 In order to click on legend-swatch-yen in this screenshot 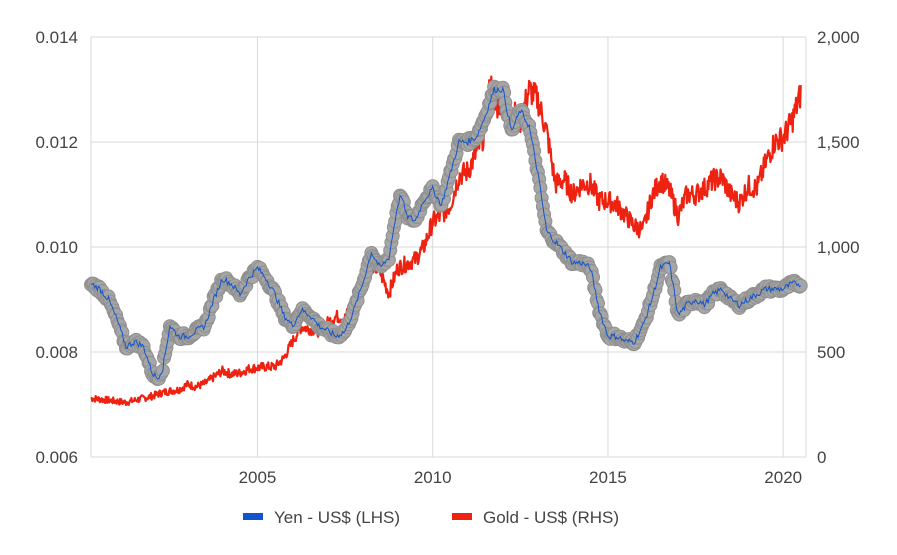, I will do `click(253, 516)`.